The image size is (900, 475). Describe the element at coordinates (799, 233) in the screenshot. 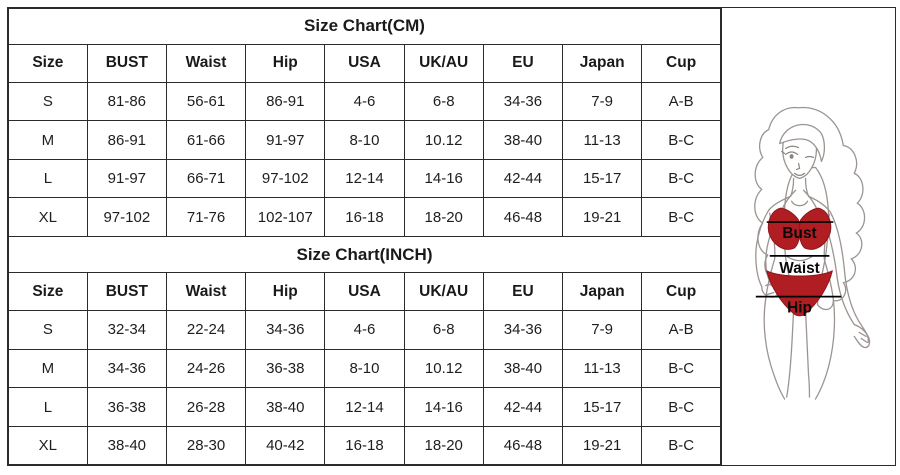

I see `bust-label: Bust` at that location.